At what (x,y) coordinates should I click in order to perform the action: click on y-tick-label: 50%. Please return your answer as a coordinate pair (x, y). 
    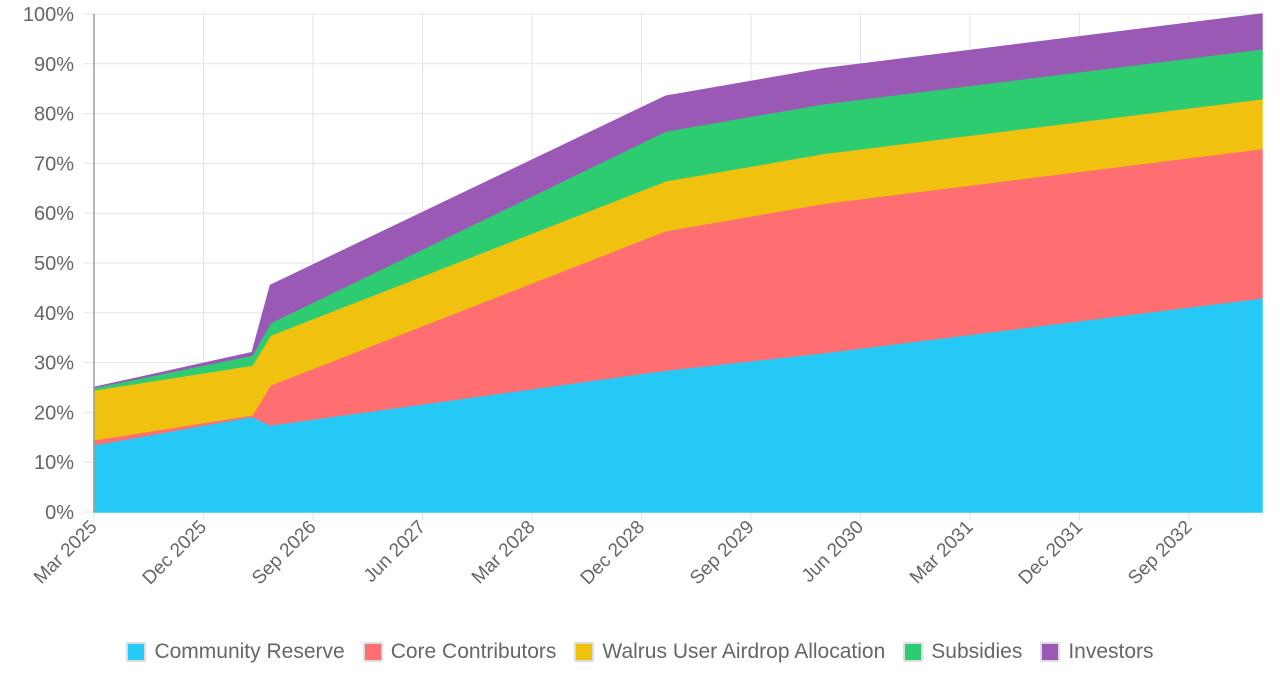
    Looking at the image, I should click on (54, 264).